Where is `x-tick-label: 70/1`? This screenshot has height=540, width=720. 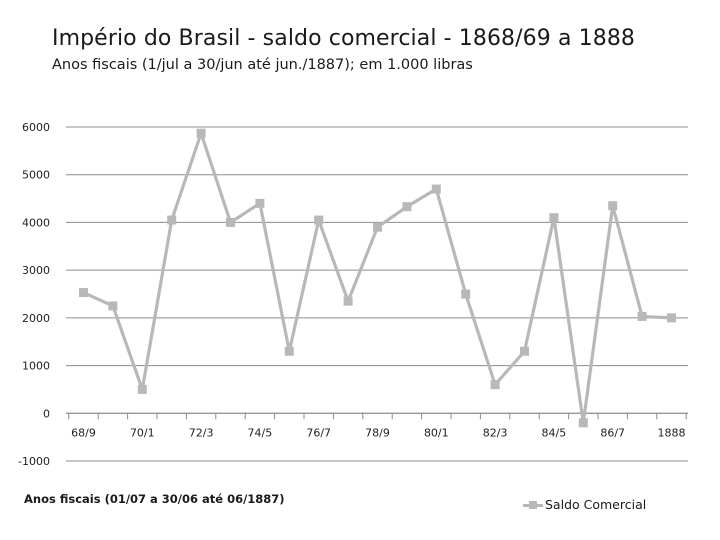 x-tick-label: 70/1 is located at coordinates (142, 432).